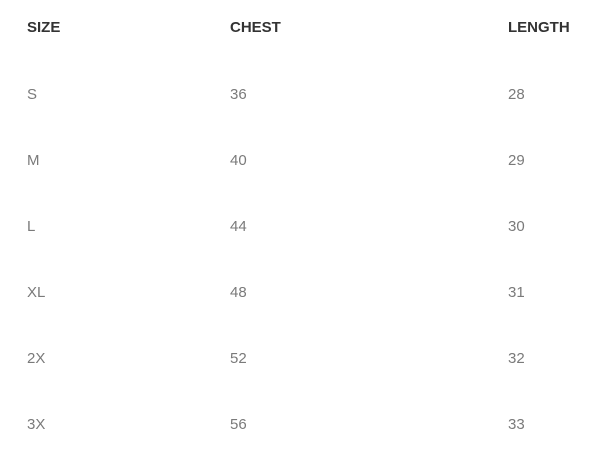  Describe the element at coordinates (300, 359) in the screenshot. I see `table-row: 2X 52 32` at that location.